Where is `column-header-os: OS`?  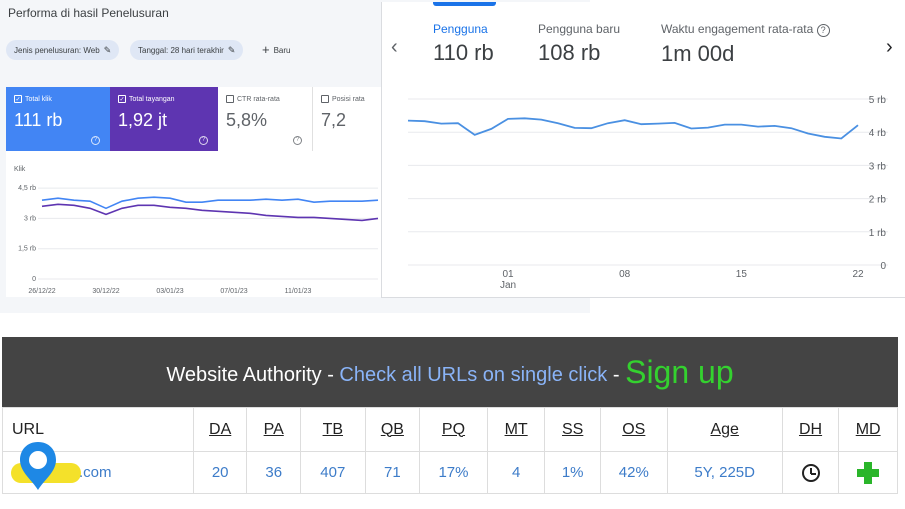 column-header-os: OS is located at coordinates (633, 429).